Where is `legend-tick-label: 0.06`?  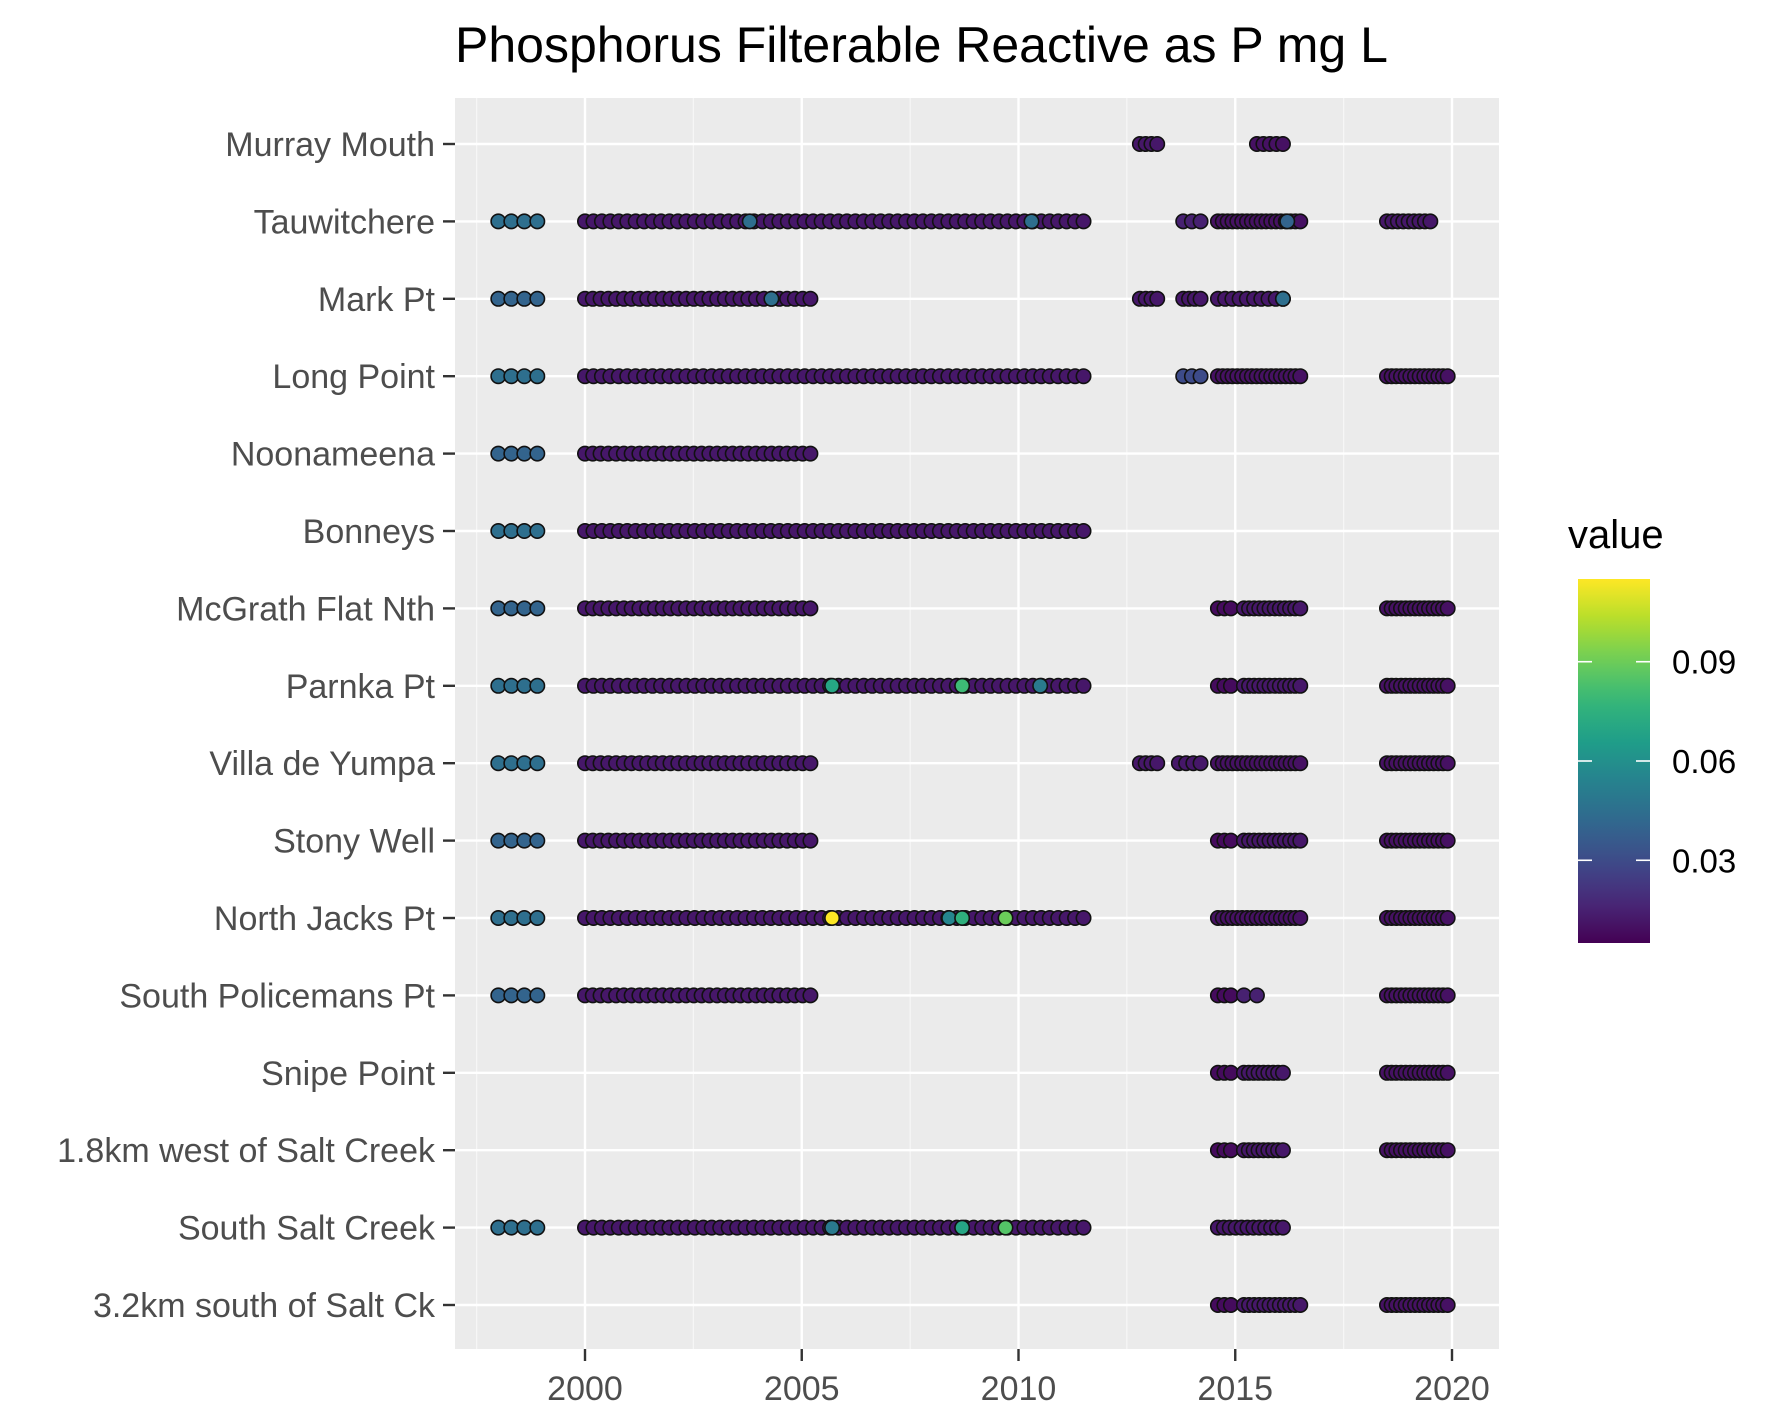
legend-tick-label: 0.06 is located at coordinates (1704, 761).